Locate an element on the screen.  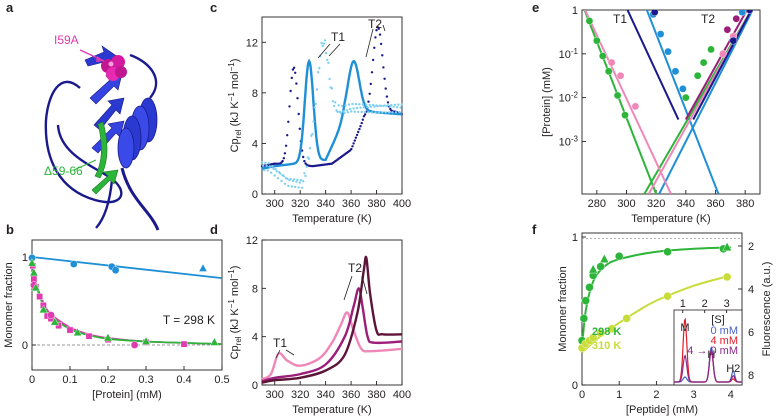
panel-f-legend-1: 310 K is located at coordinates (606, 346).